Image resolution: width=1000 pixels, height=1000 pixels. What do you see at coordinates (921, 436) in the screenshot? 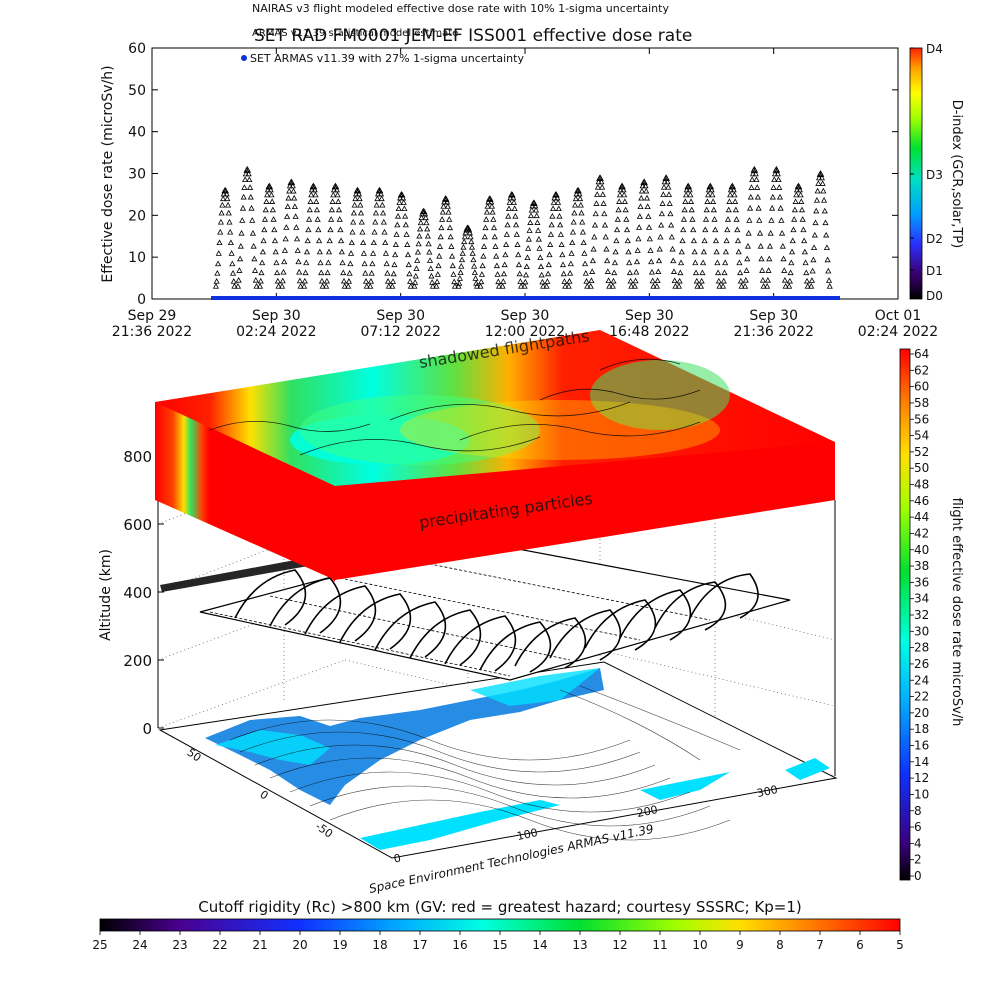
I see `dose-tick-label: 54` at bounding box center [921, 436].